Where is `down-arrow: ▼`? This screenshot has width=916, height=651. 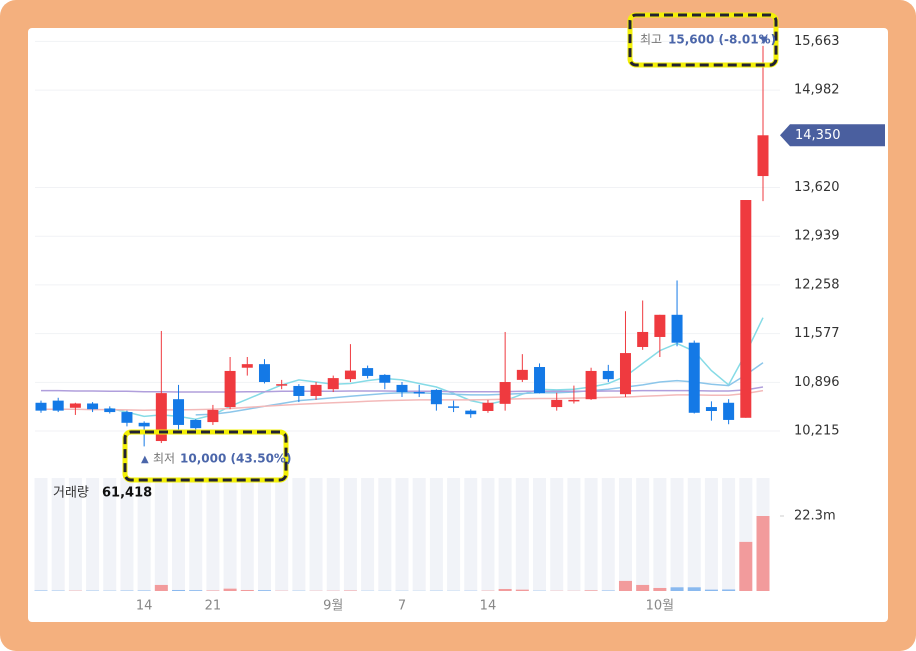 down-arrow: ▼ is located at coordinates (764, 40).